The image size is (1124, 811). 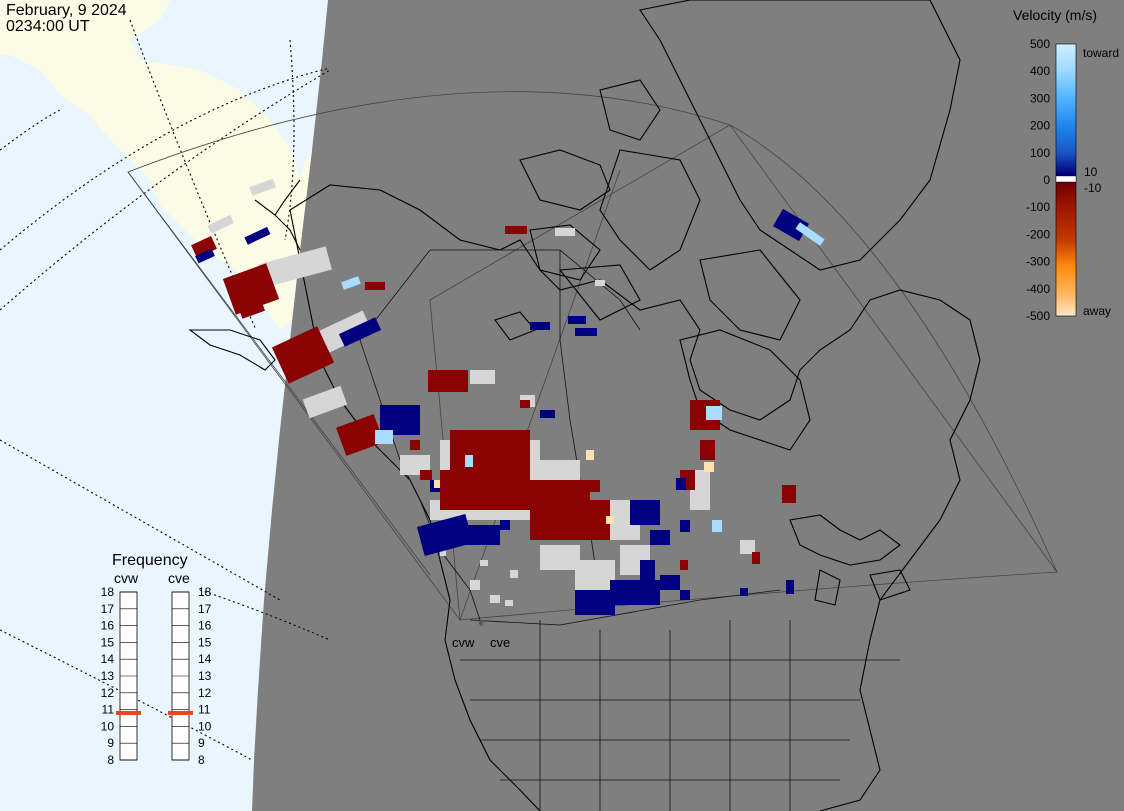 I want to click on time-label: 0234:00 UT, so click(x=48, y=26).